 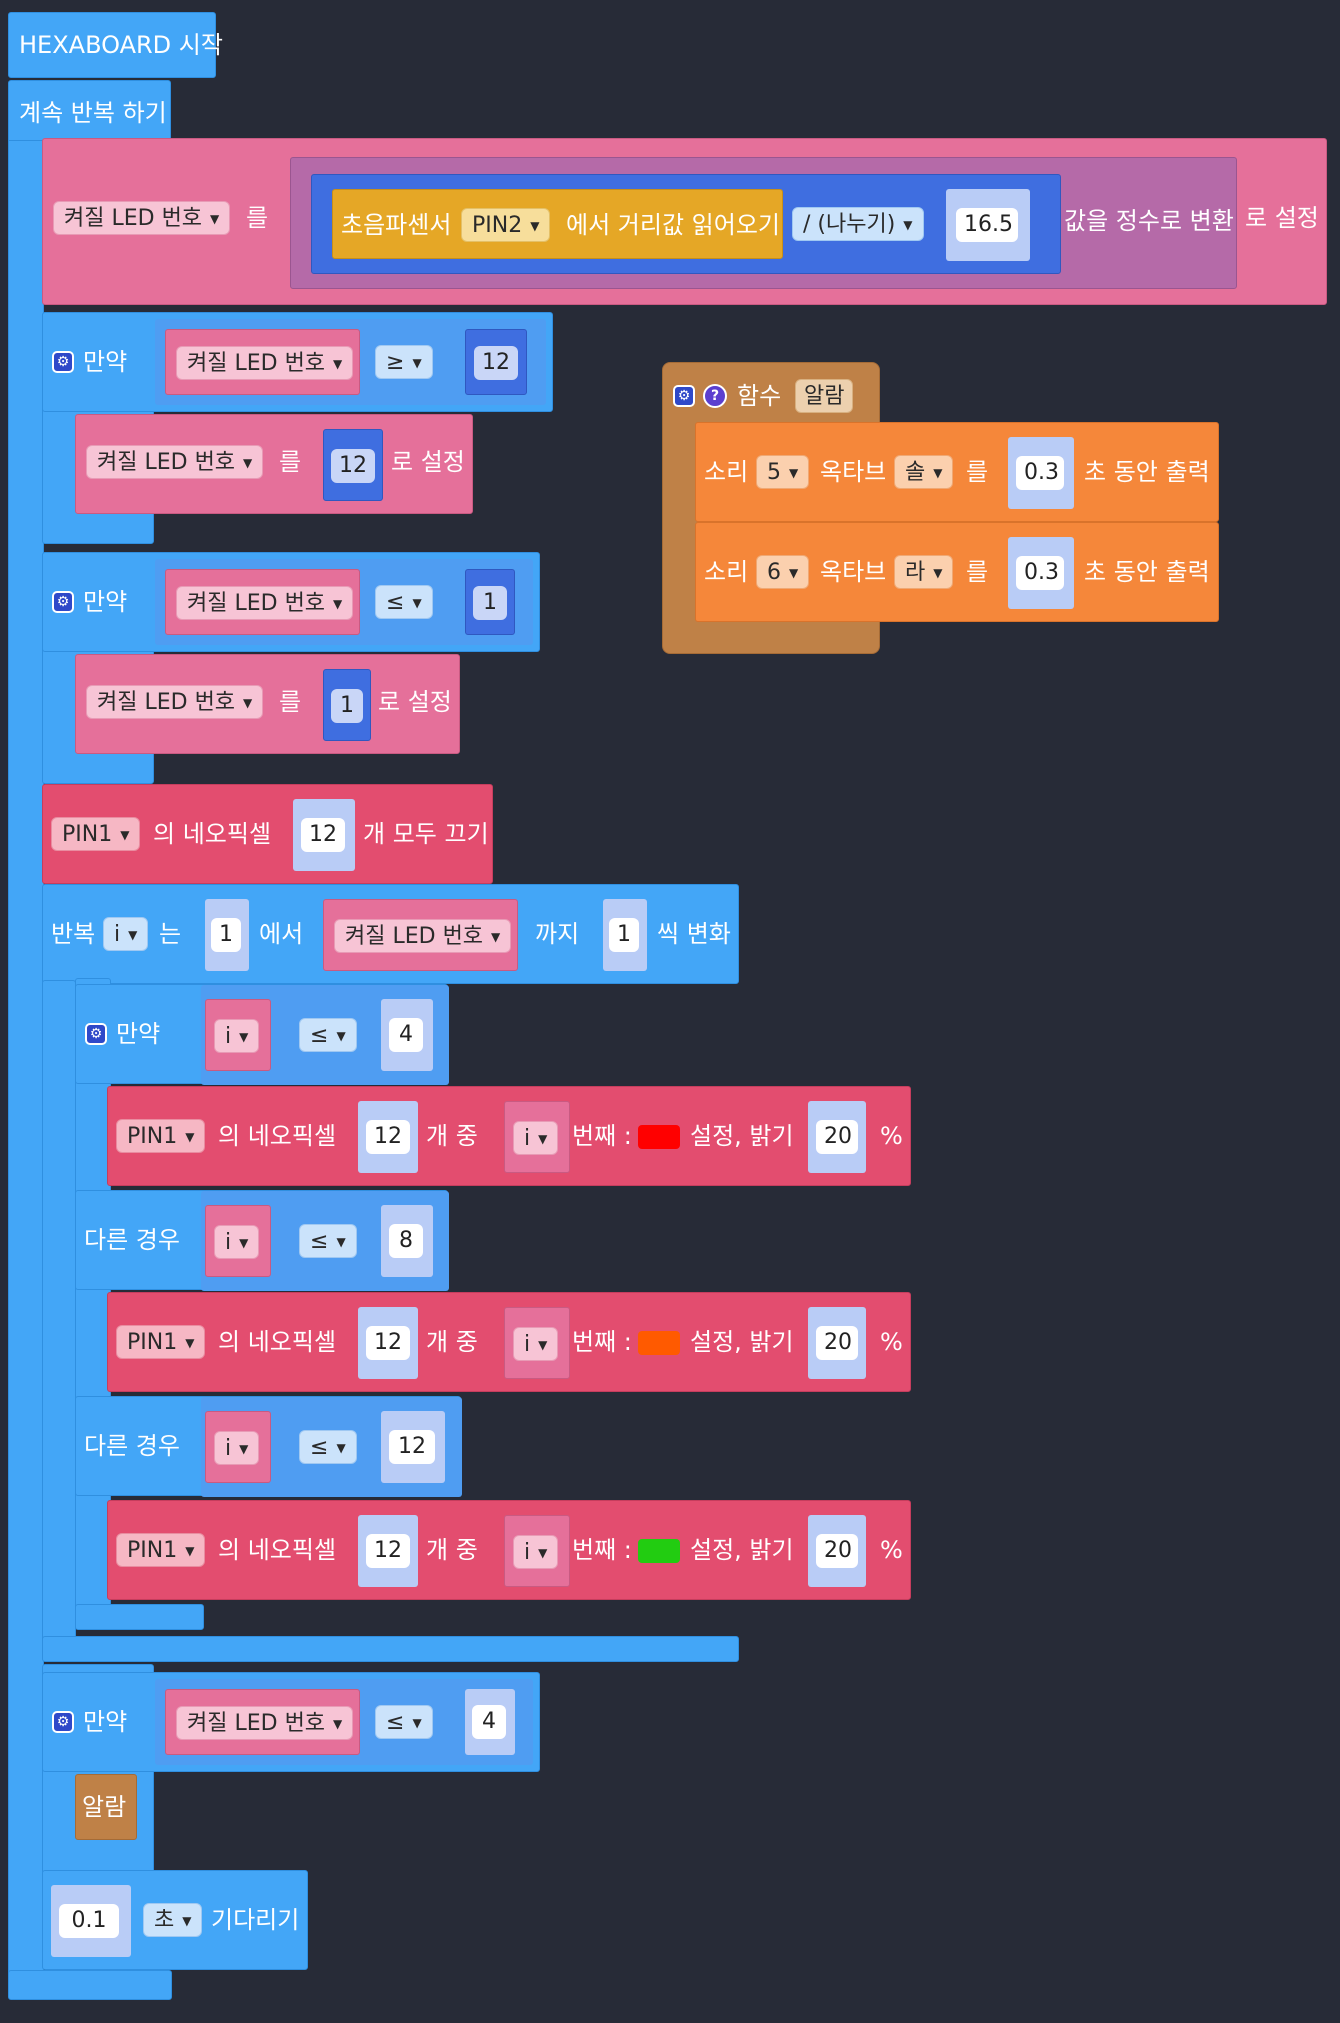 I want to click on pitch-dropdown: 솔 ▼, so click(x=924, y=472).